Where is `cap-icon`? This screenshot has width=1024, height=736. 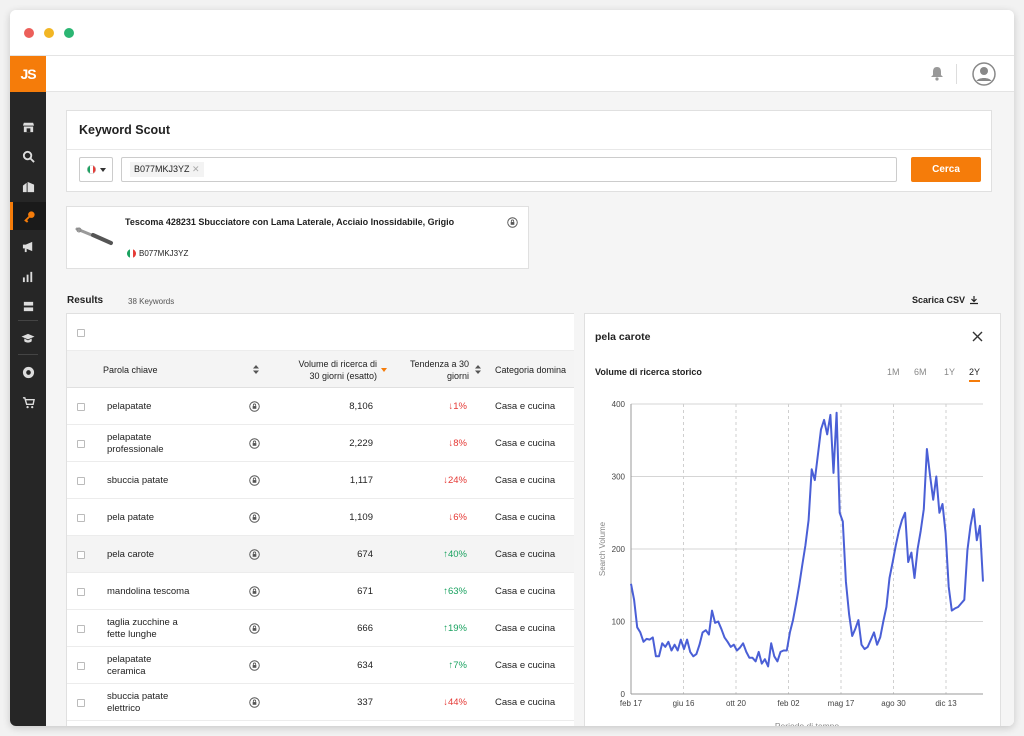 cap-icon is located at coordinates (28, 338).